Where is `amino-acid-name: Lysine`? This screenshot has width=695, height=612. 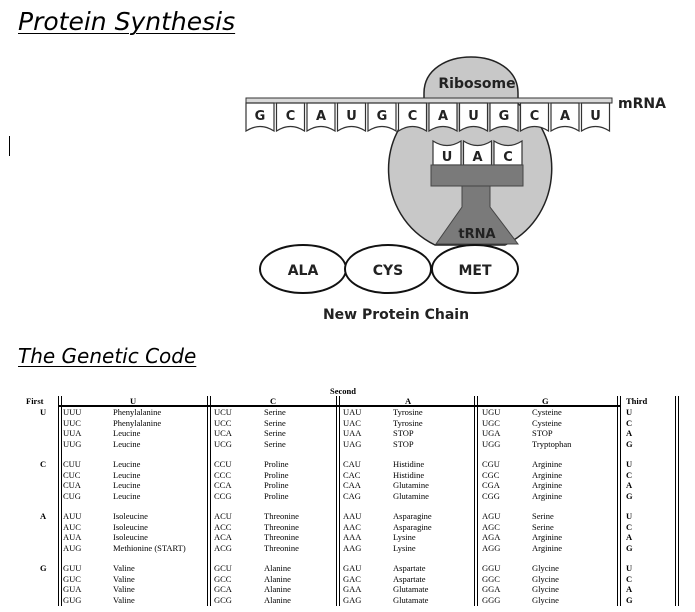
amino-acid-name: Lysine is located at coordinates (404, 537).